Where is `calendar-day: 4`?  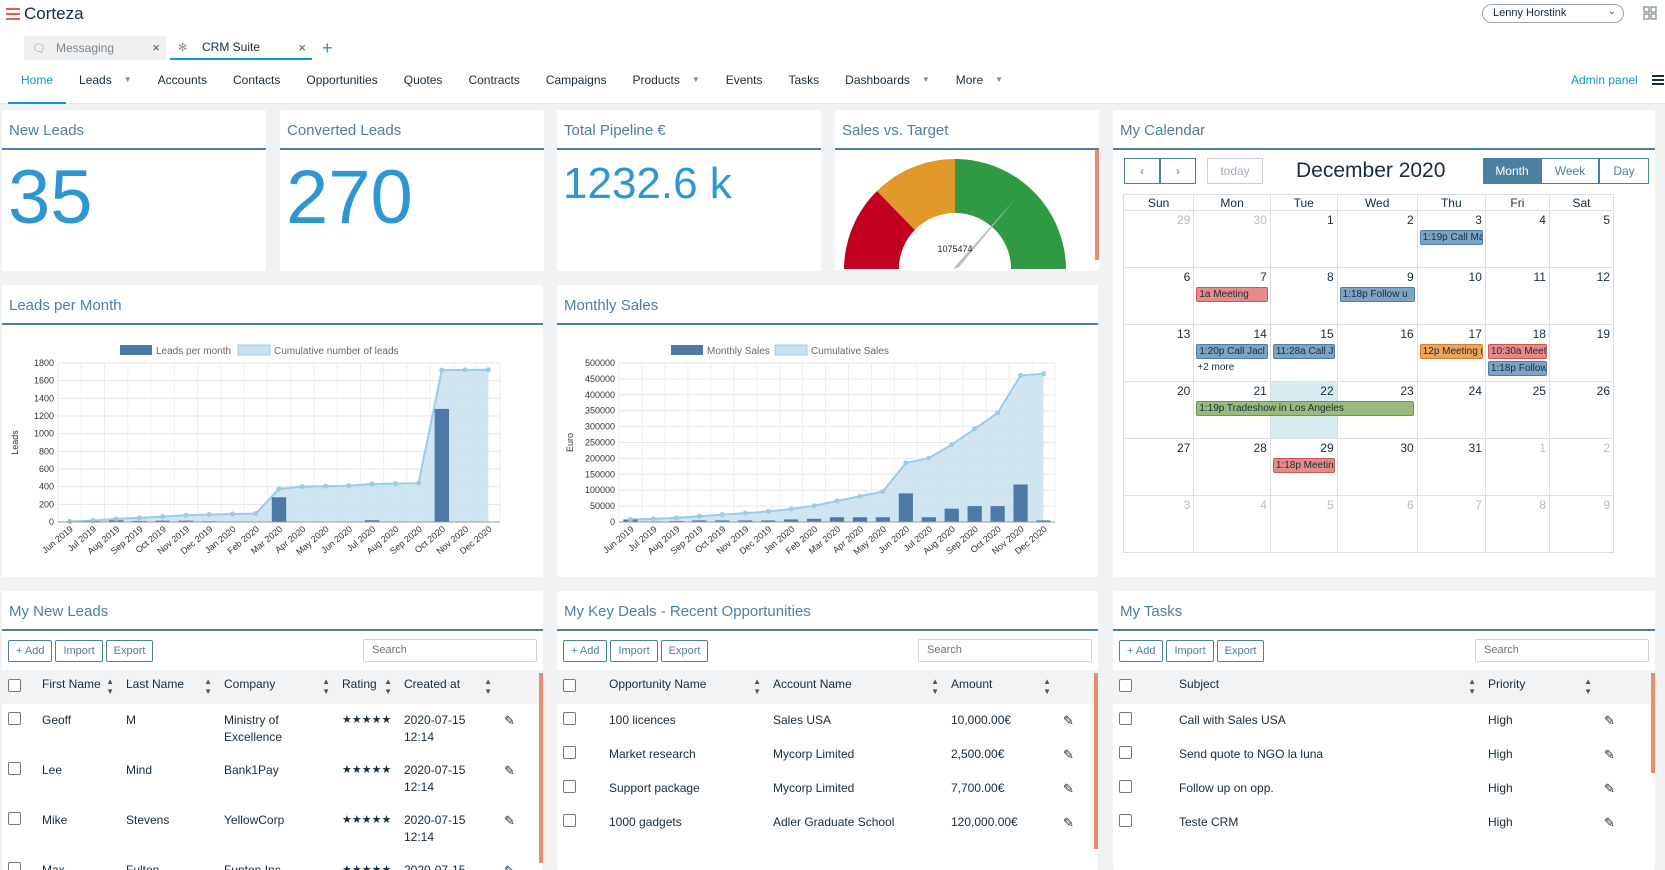
calendar-day: 4 is located at coordinates (1232, 524).